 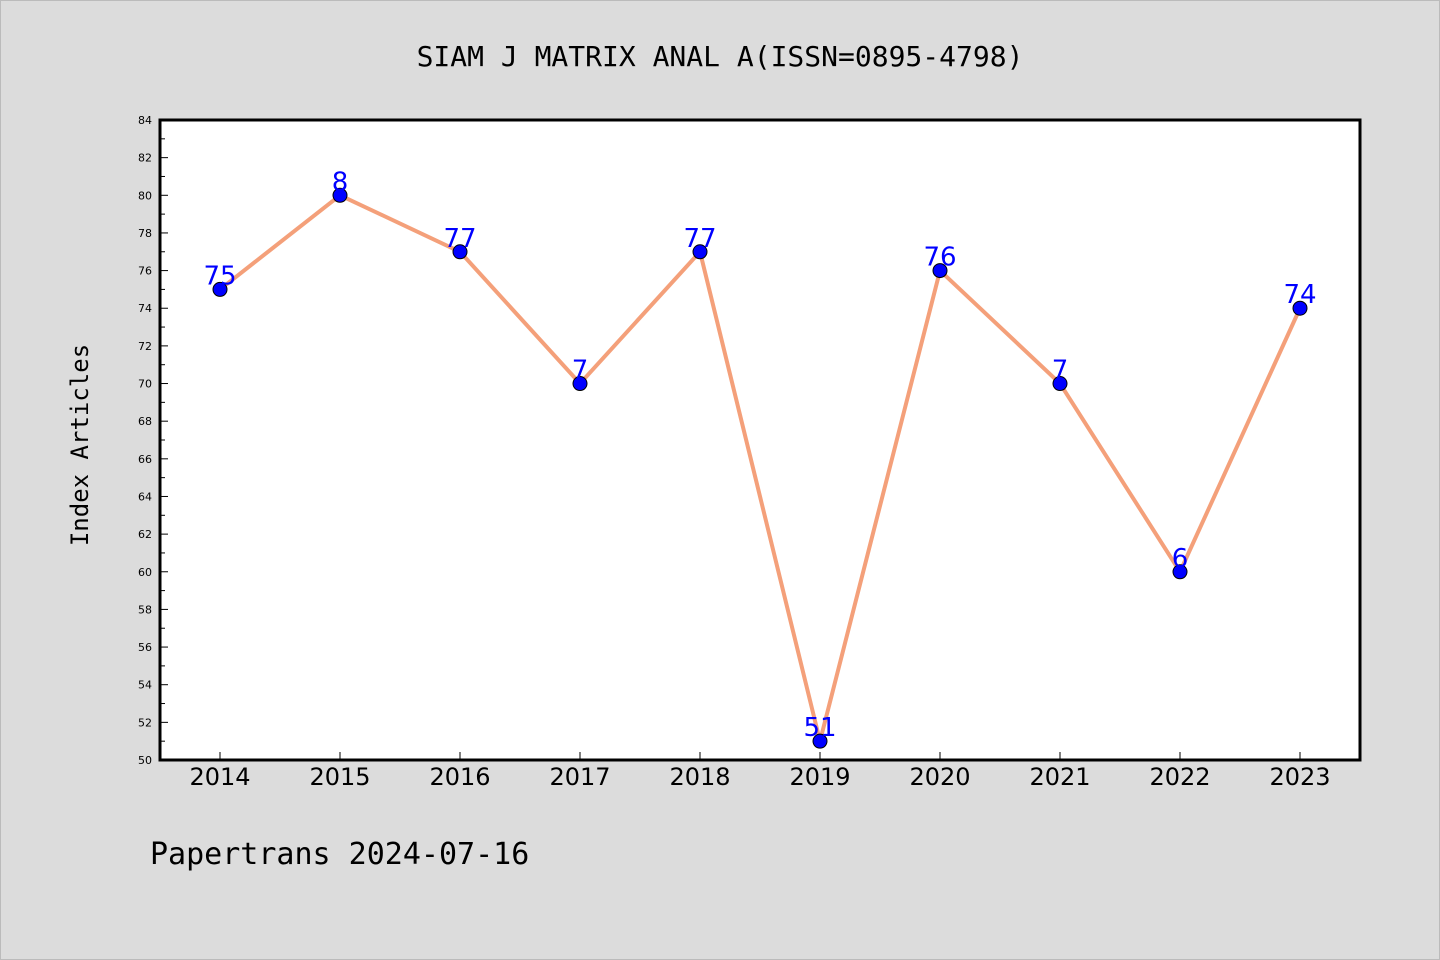 I want to click on y-tick-label-76: 76, so click(x=145, y=271).